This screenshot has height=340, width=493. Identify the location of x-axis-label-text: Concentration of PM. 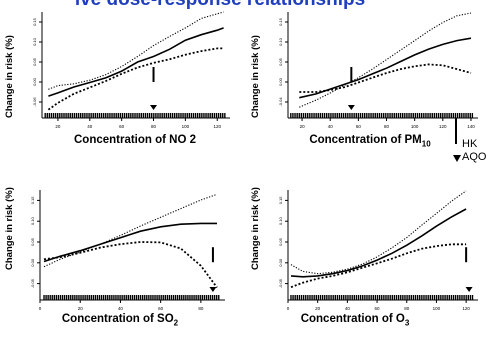
(365, 140).